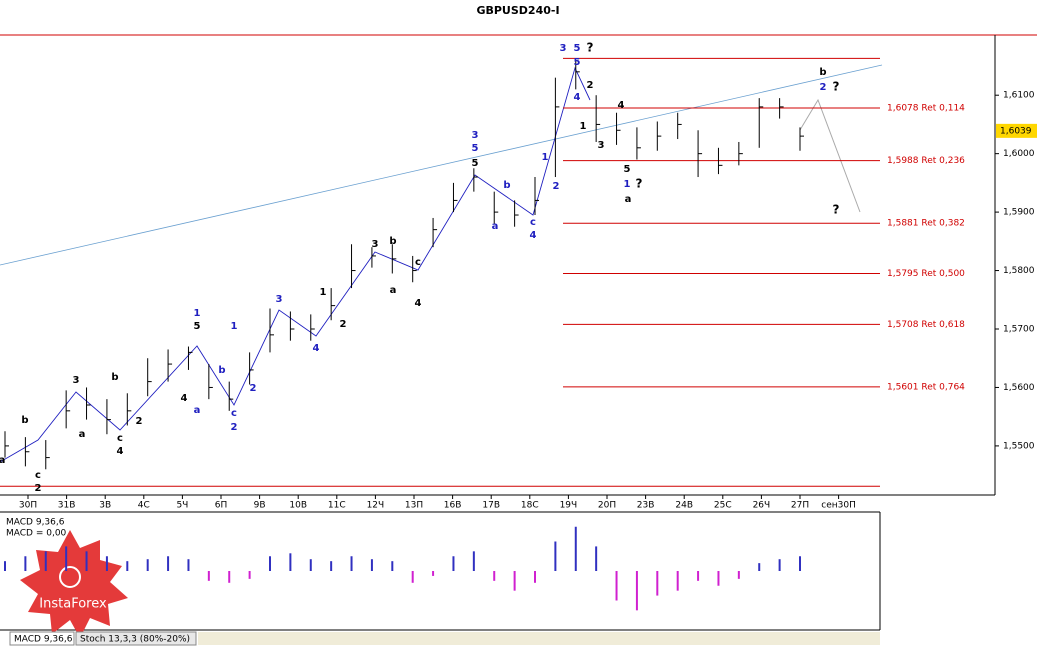 This screenshot has height=661, width=1037. What do you see at coordinates (453, 506) in the screenshot?
I see `x-tick-label: 16В` at bounding box center [453, 506].